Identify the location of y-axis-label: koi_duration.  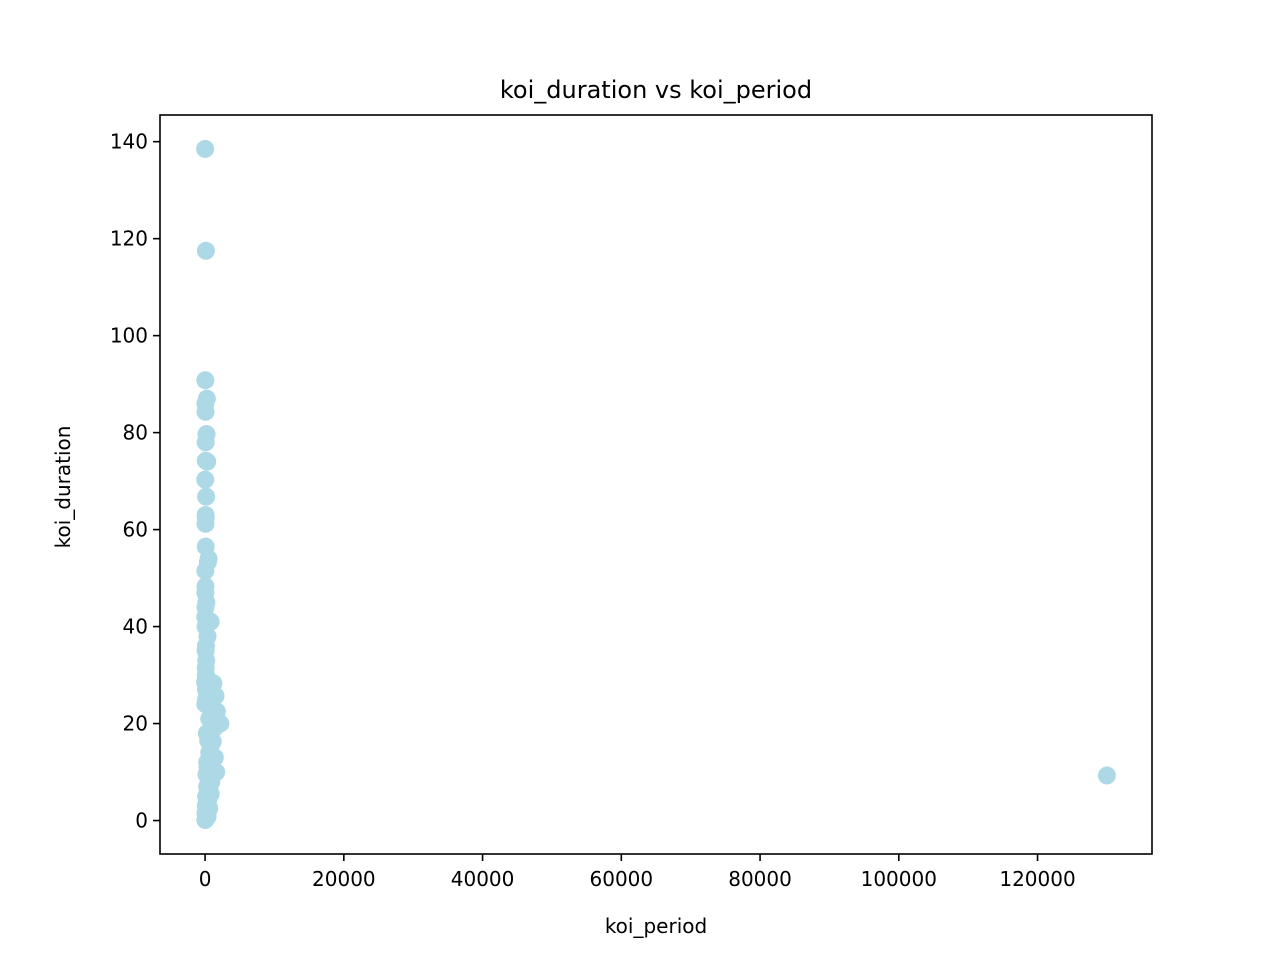
(63, 487).